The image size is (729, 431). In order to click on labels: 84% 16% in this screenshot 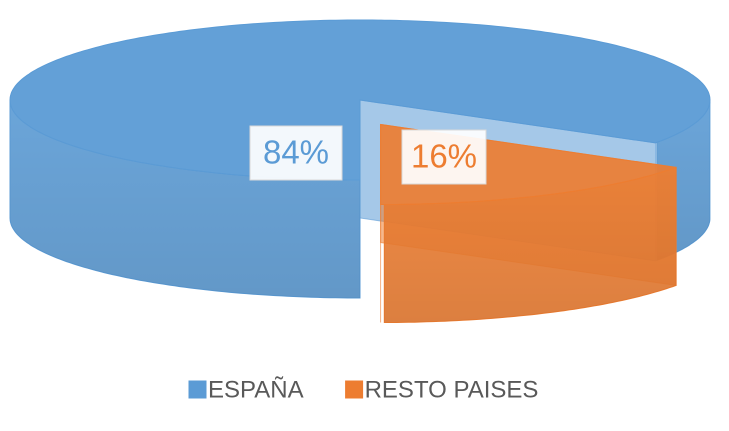, I will do `click(368, 155)`.